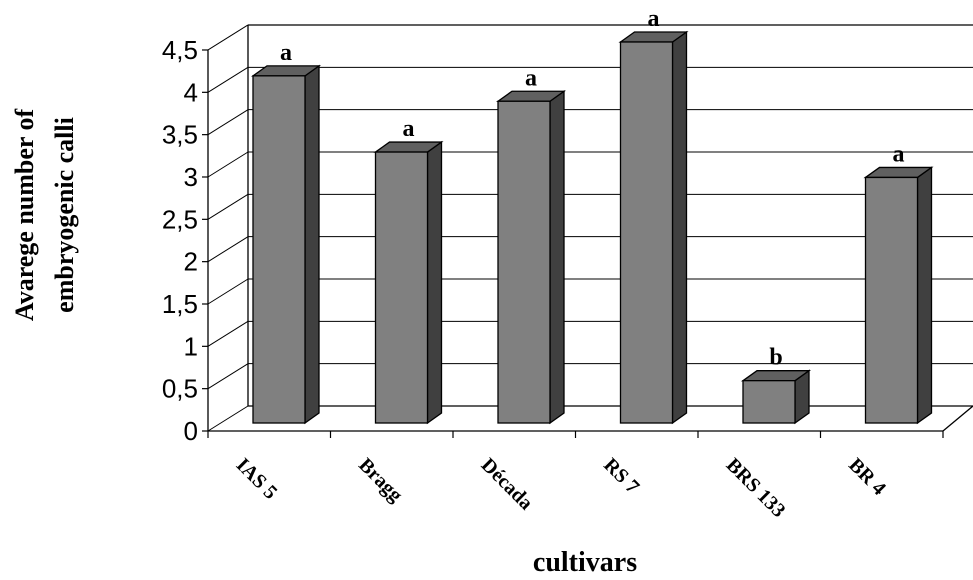  What do you see at coordinates (507, 484) in the screenshot?
I see `x-tick-label: Década` at bounding box center [507, 484].